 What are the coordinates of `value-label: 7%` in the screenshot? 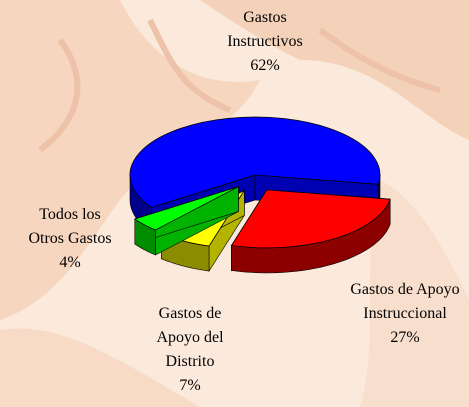 It's located at (190, 385).